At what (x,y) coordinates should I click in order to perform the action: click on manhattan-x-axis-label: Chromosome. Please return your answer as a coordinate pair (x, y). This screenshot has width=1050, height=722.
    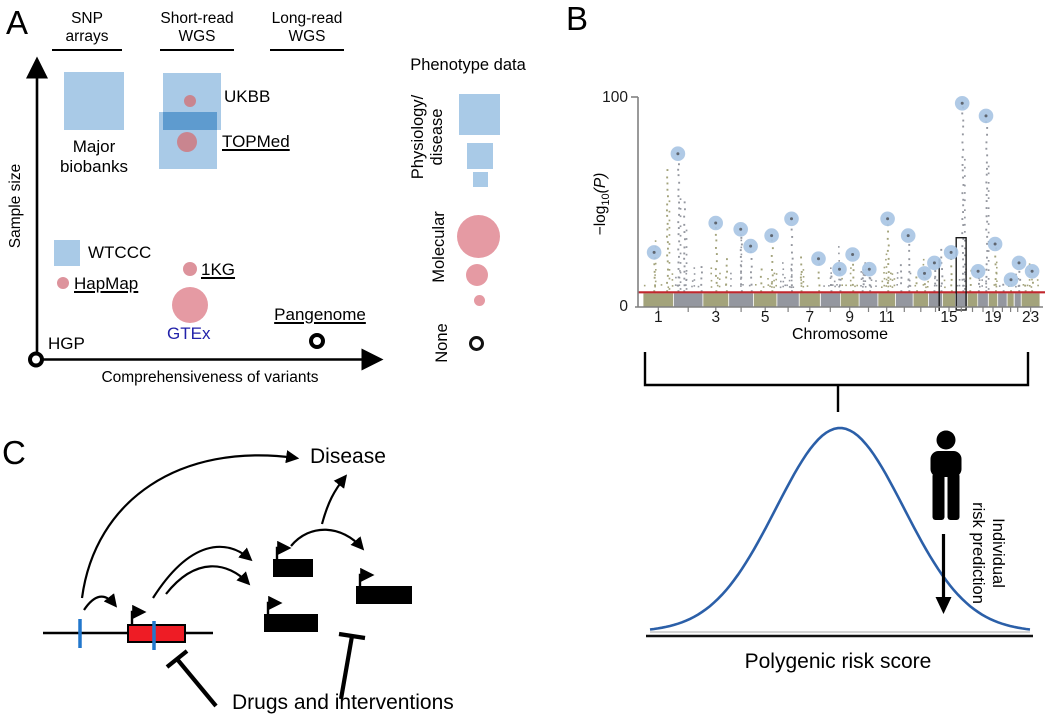
    Looking at the image, I should click on (840, 334).